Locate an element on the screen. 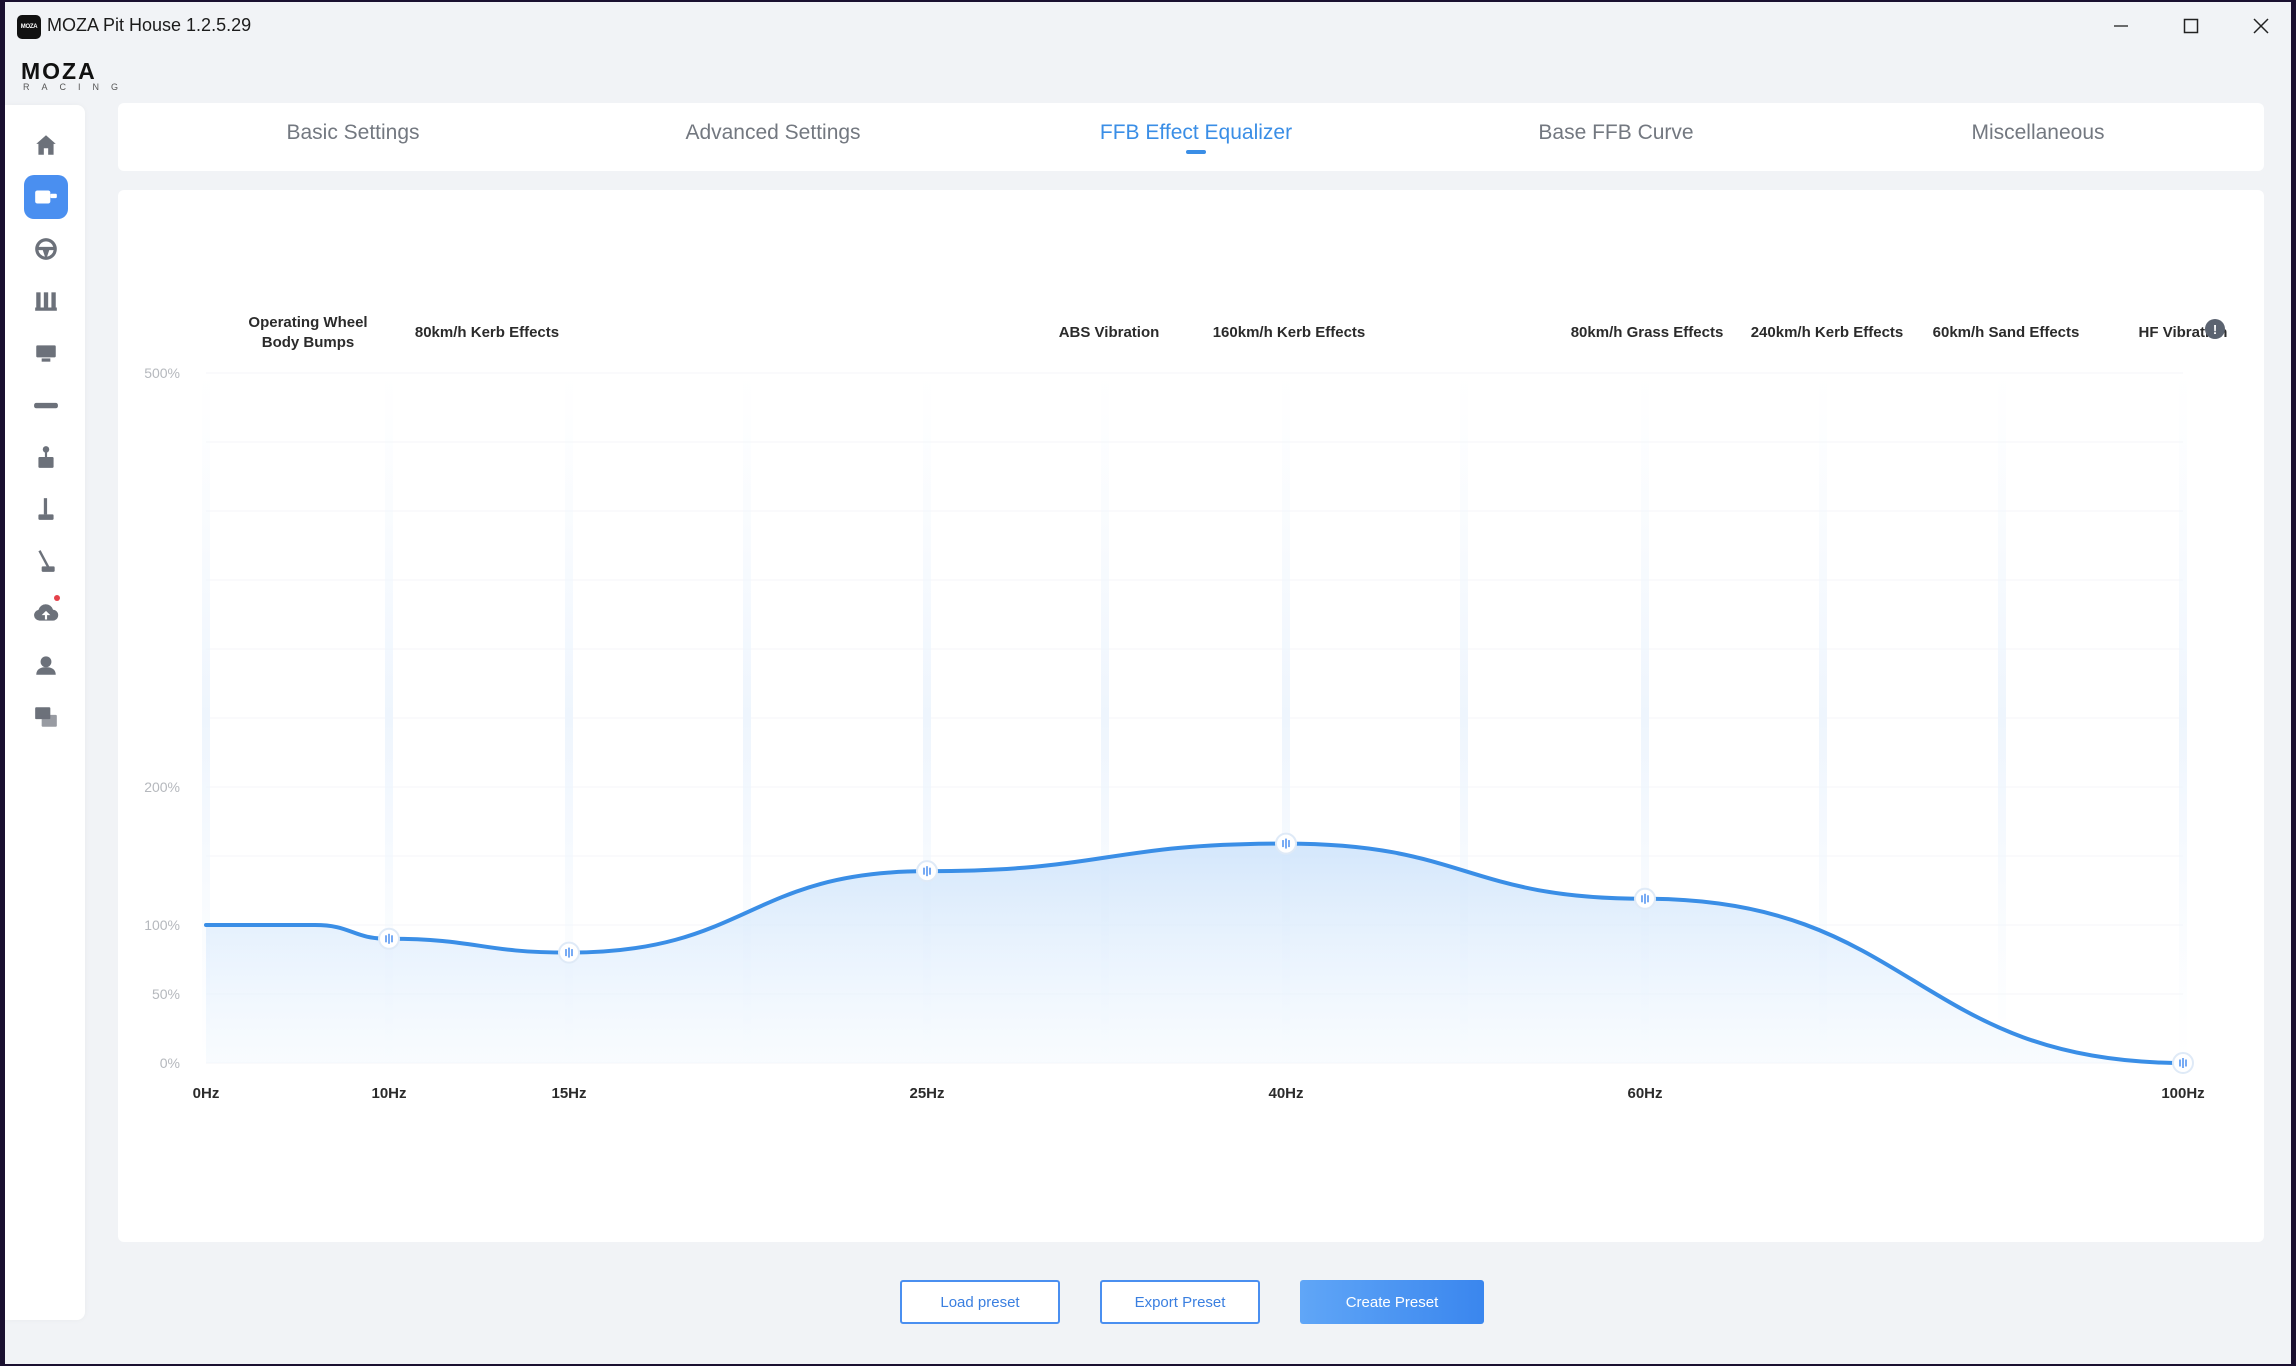  sidebar-item-pedals is located at coordinates (46, 301).